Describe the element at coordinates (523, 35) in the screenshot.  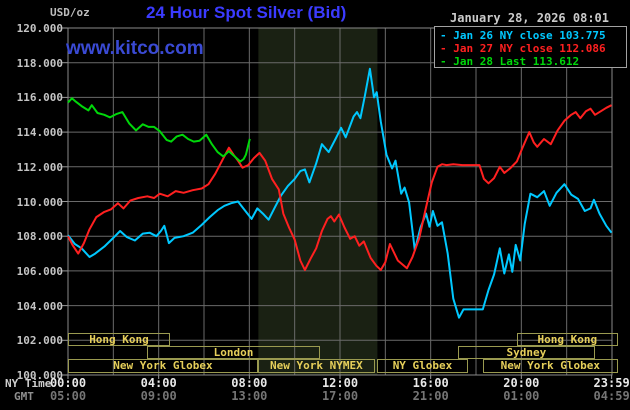
I see `legend-item: - Jan 26 NY close 103.775` at that location.